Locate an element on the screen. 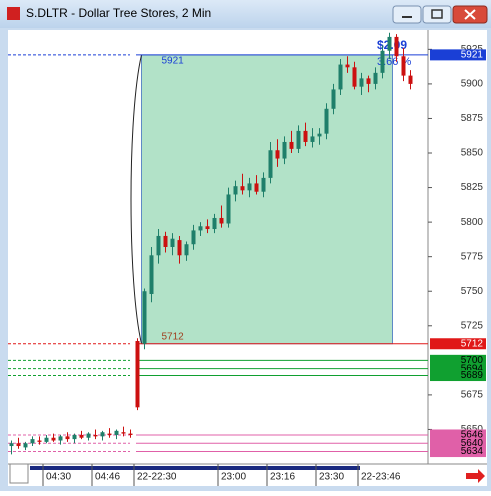  box-bottom-label: 5712 is located at coordinates (173, 336).